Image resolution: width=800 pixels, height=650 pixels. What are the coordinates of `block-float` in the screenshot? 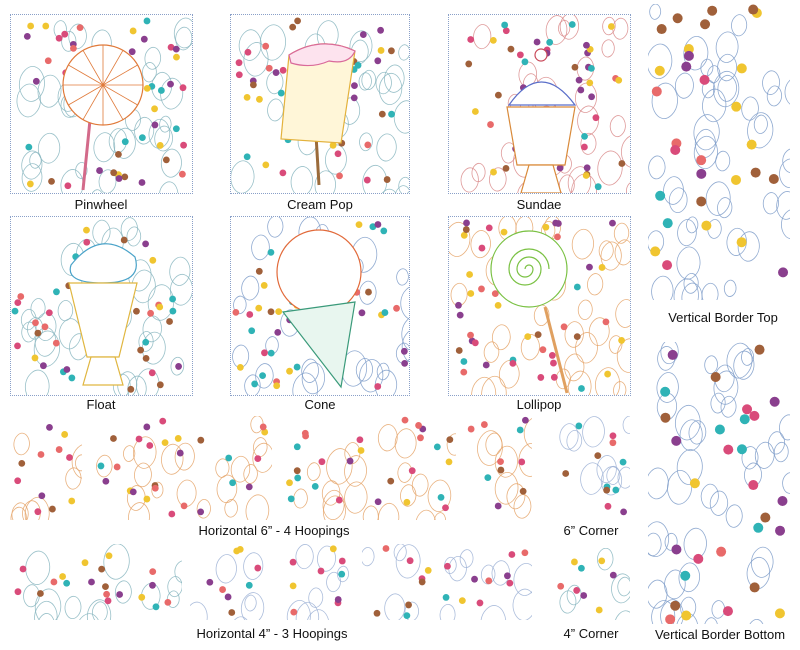 It's located at (101, 306).